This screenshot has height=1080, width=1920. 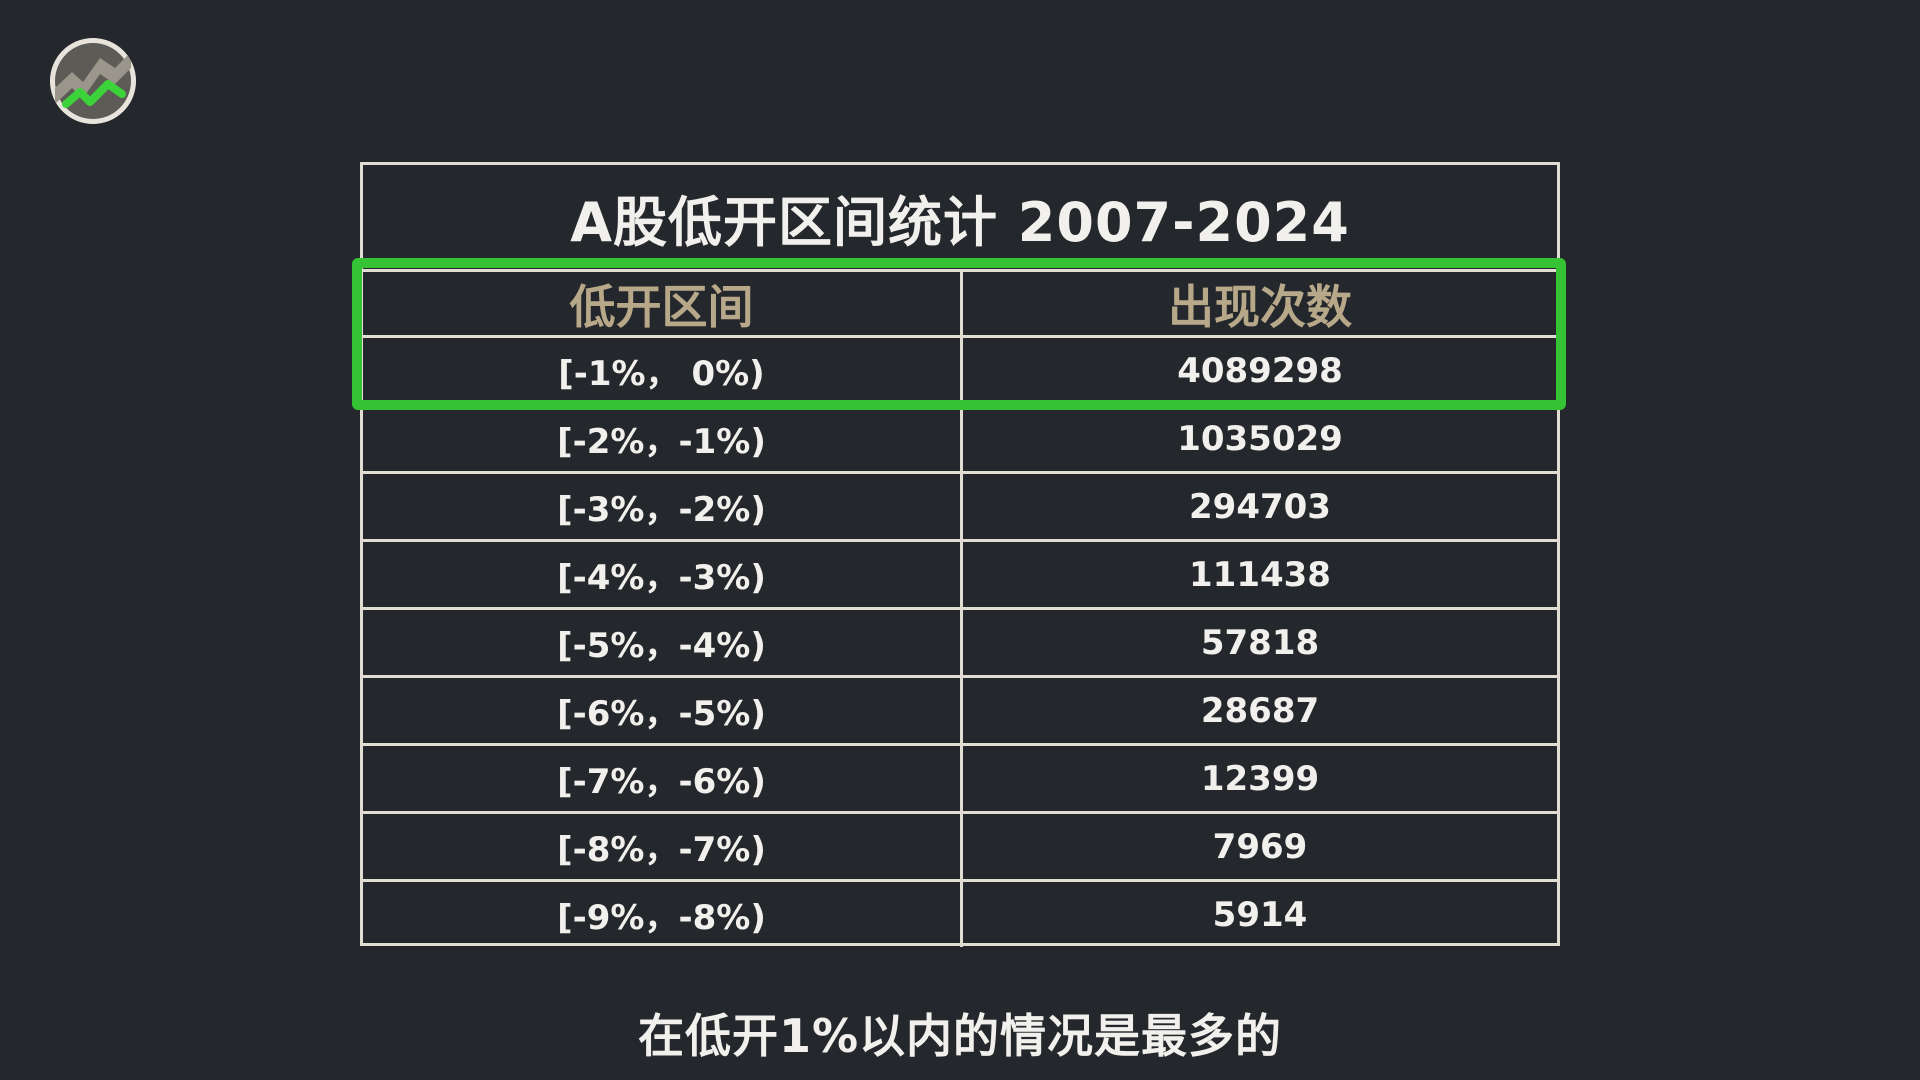 What do you see at coordinates (663, 438) in the screenshot?
I see `range-cell: [-2%，-1%)` at bounding box center [663, 438].